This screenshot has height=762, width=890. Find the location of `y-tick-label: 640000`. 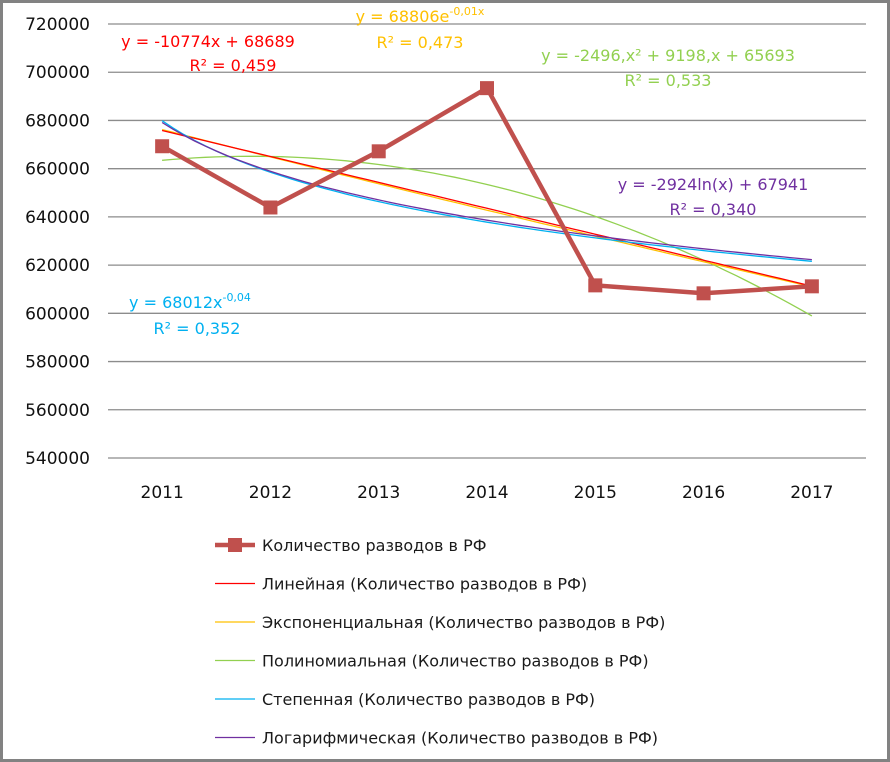

y-tick-label: 640000 is located at coordinates (57, 218).